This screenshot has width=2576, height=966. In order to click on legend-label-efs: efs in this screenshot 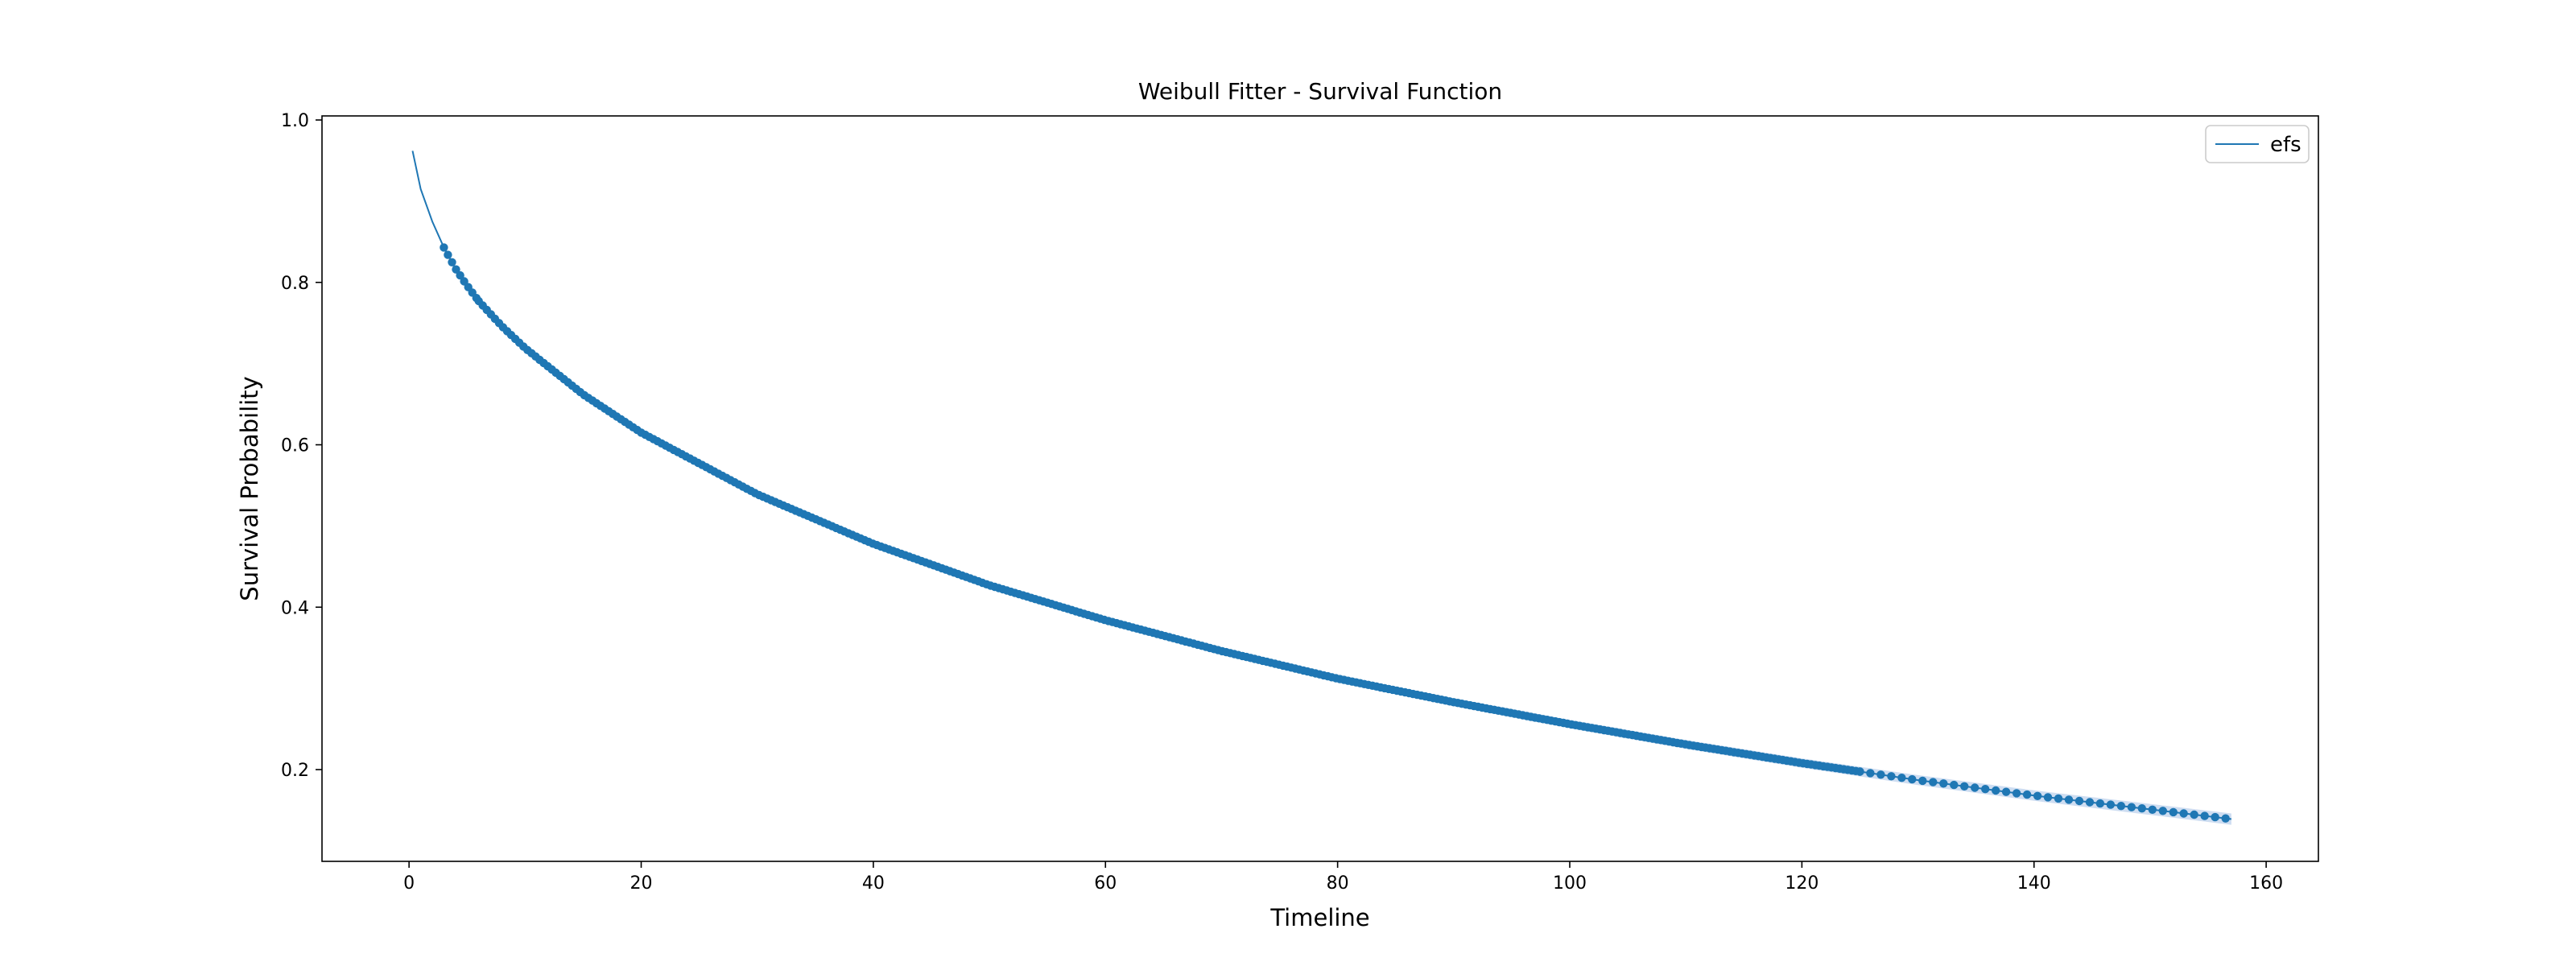, I will do `click(2285, 145)`.